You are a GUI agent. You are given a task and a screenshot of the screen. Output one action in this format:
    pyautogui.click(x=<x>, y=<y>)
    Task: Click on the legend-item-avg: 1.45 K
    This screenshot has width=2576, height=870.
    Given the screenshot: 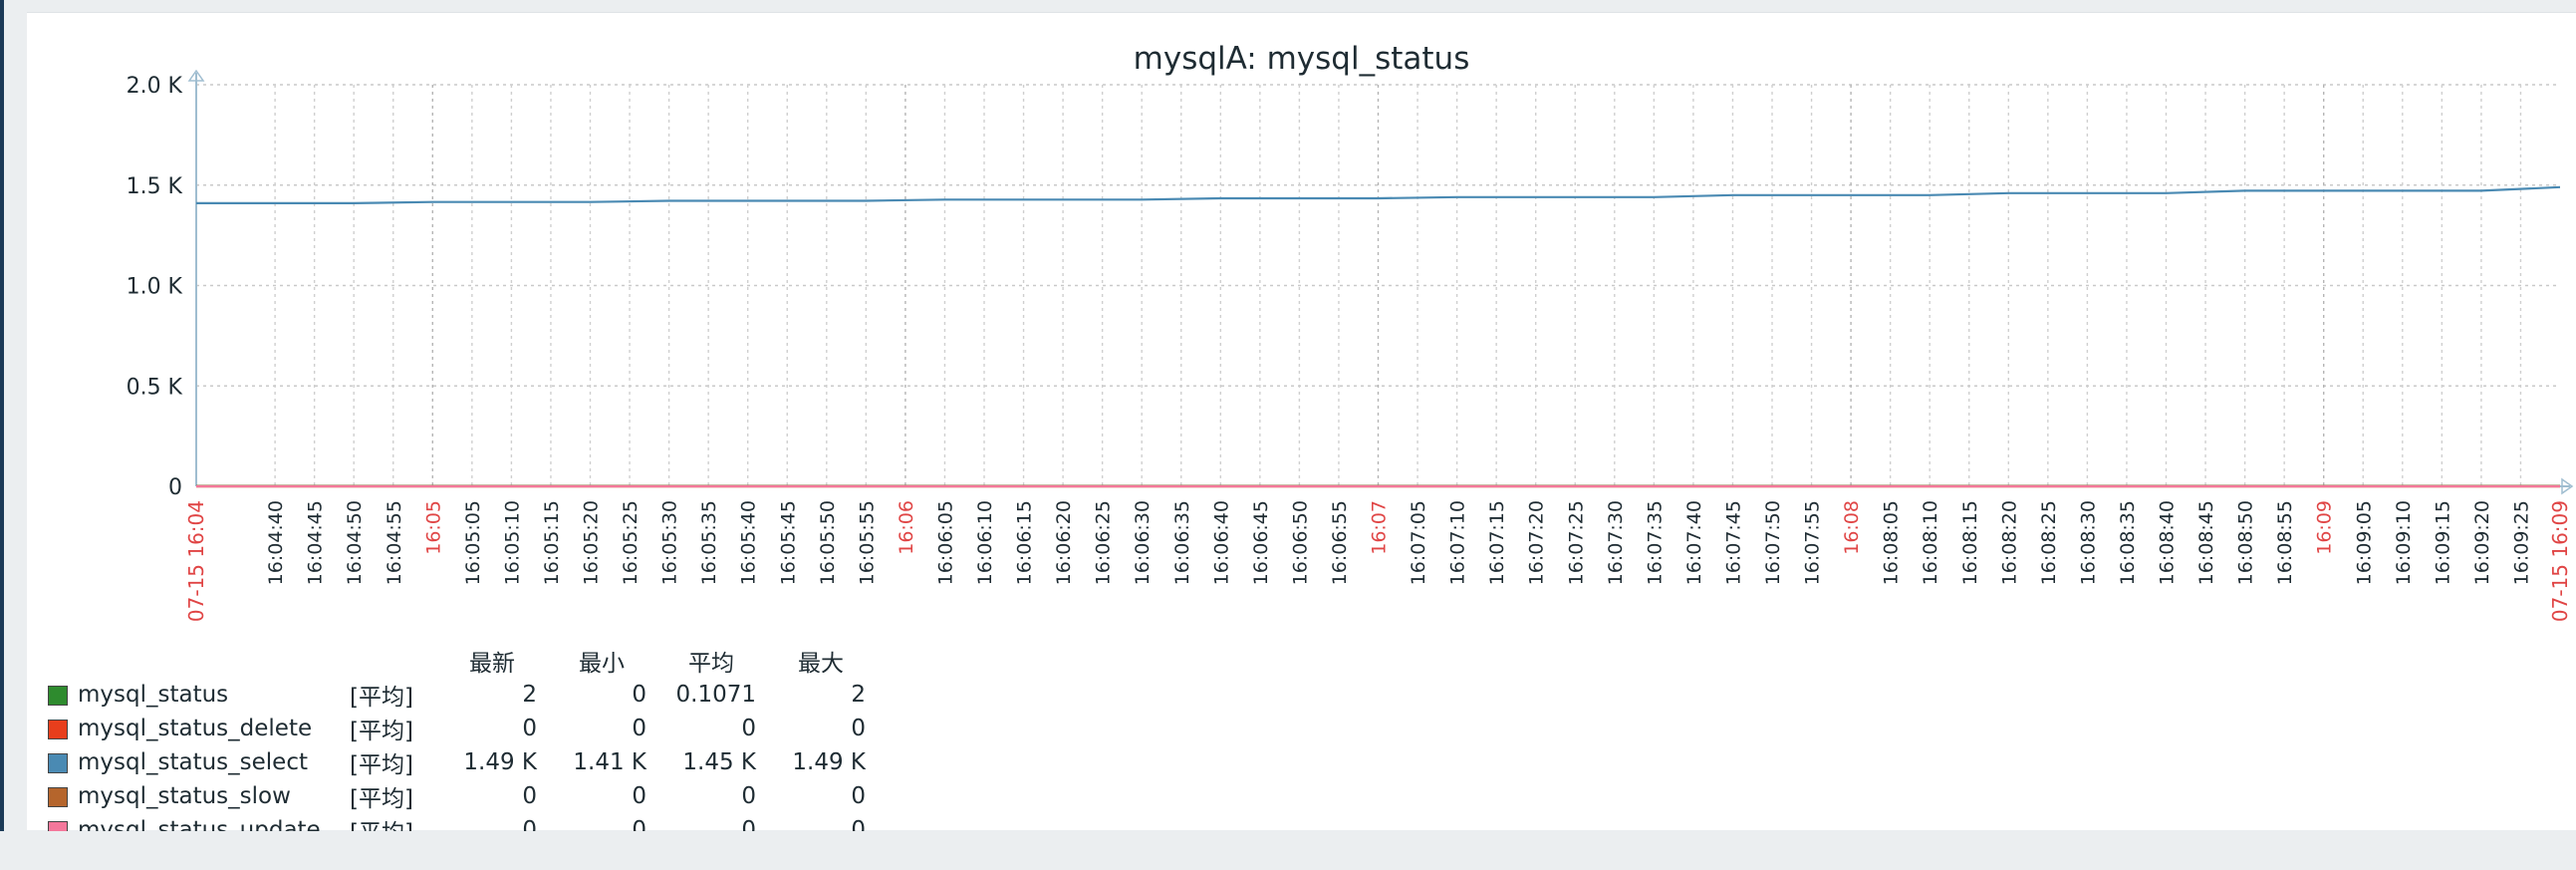 What is the action you would take?
    pyautogui.click(x=719, y=762)
    